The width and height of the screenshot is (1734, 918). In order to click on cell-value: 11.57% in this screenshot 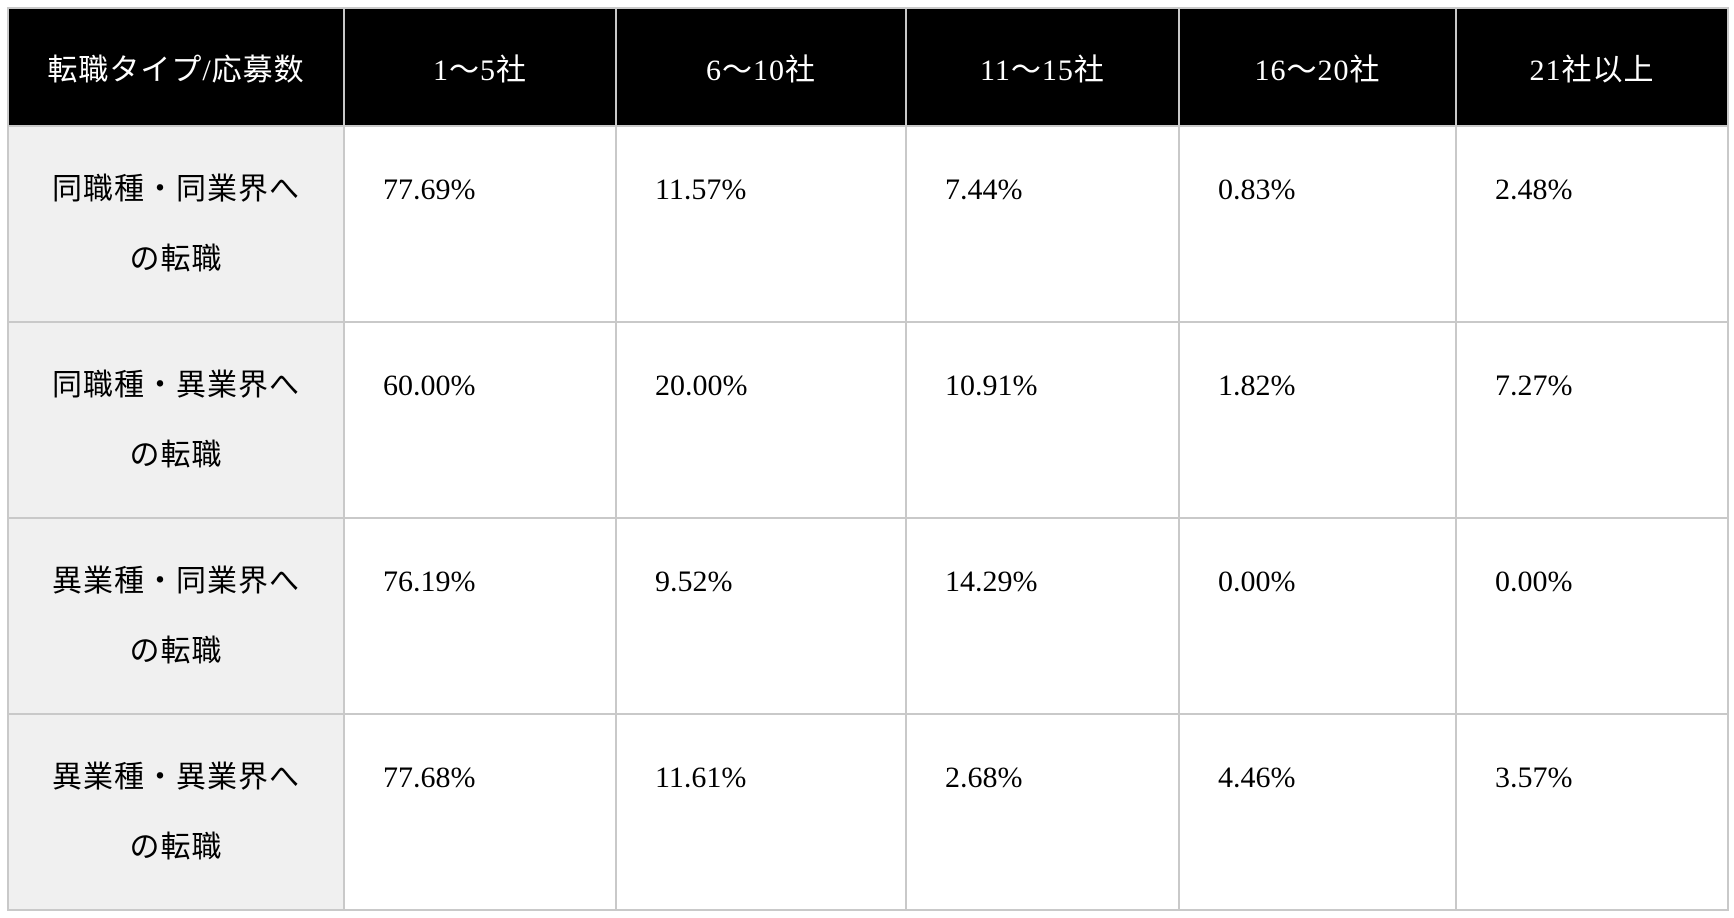, I will do `click(761, 224)`.